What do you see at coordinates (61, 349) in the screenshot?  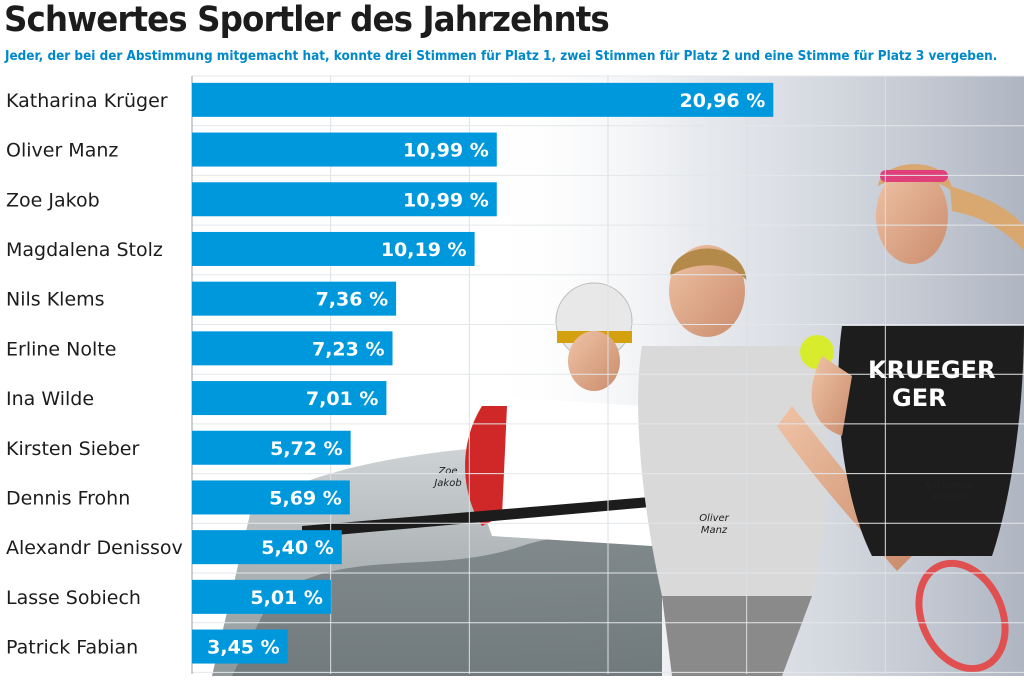 I see `category-label-5: Erline Nolte` at bounding box center [61, 349].